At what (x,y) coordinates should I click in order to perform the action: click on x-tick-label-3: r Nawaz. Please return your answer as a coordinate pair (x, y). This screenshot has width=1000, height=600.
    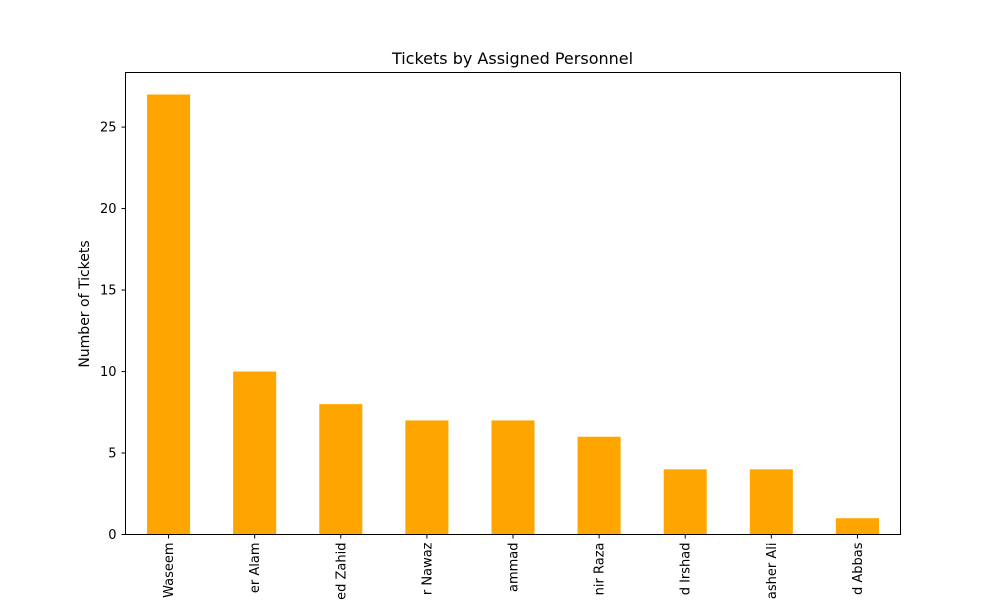
    Looking at the image, I should click on (427, 568).